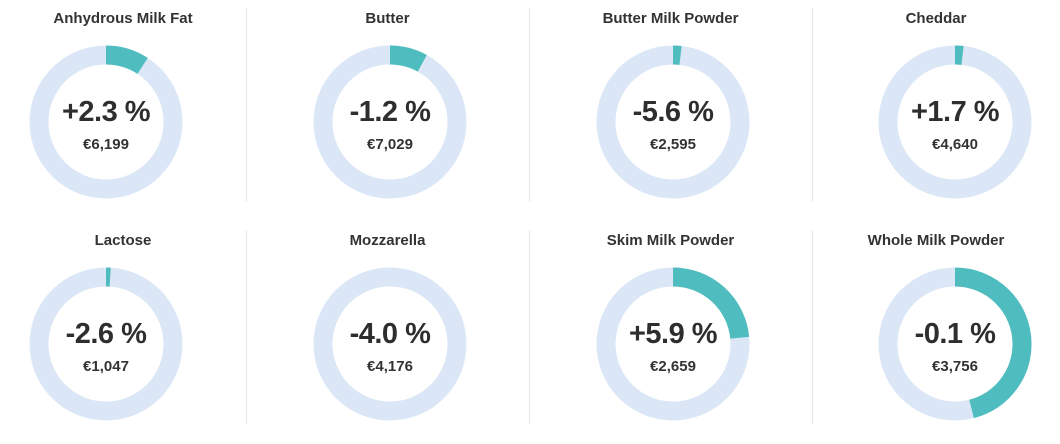 The image size is (1060, 444). Describe the element at coordinates (955, 334) in the screenshot. I see `change-label: -0.1 %` at that location.